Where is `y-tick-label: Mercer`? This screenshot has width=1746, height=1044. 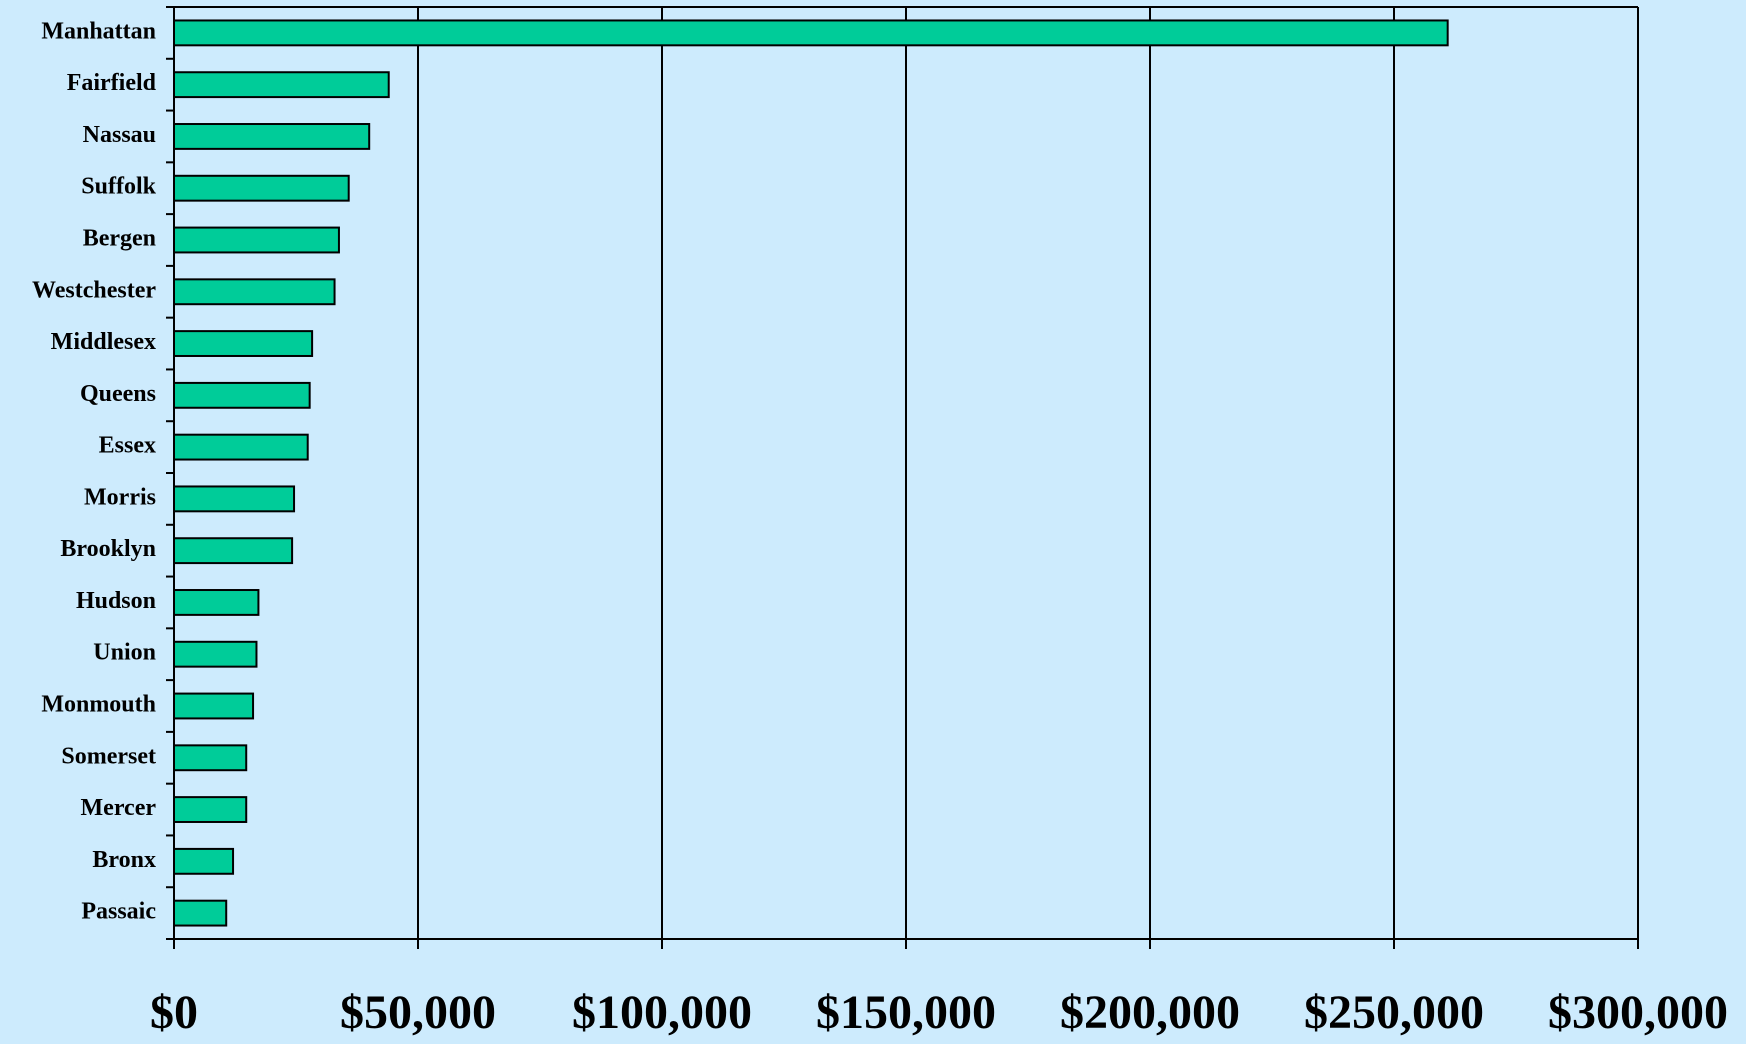 y-tick-label: Mercer is located at coordinates (119, 808).